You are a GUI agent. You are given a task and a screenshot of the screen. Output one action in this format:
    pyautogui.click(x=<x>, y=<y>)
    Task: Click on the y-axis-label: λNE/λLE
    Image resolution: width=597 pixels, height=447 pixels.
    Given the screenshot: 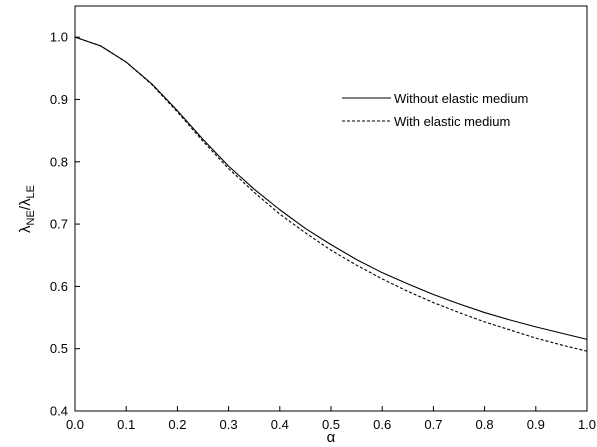 What is the action you would take?
    pyautogui.click(x=27, y=209)
    